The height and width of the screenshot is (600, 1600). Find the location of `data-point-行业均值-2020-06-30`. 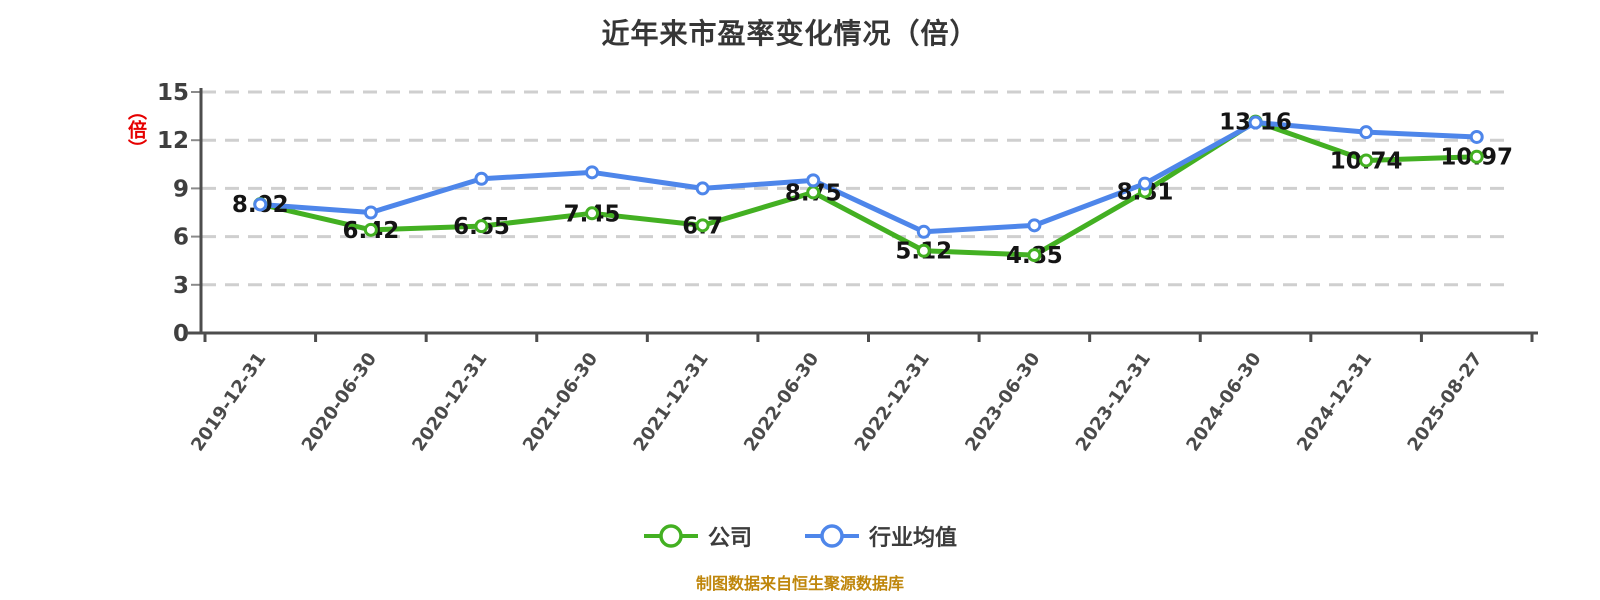

data-point-行业均值-2020-06-30 is located at coordinates (370, 212).